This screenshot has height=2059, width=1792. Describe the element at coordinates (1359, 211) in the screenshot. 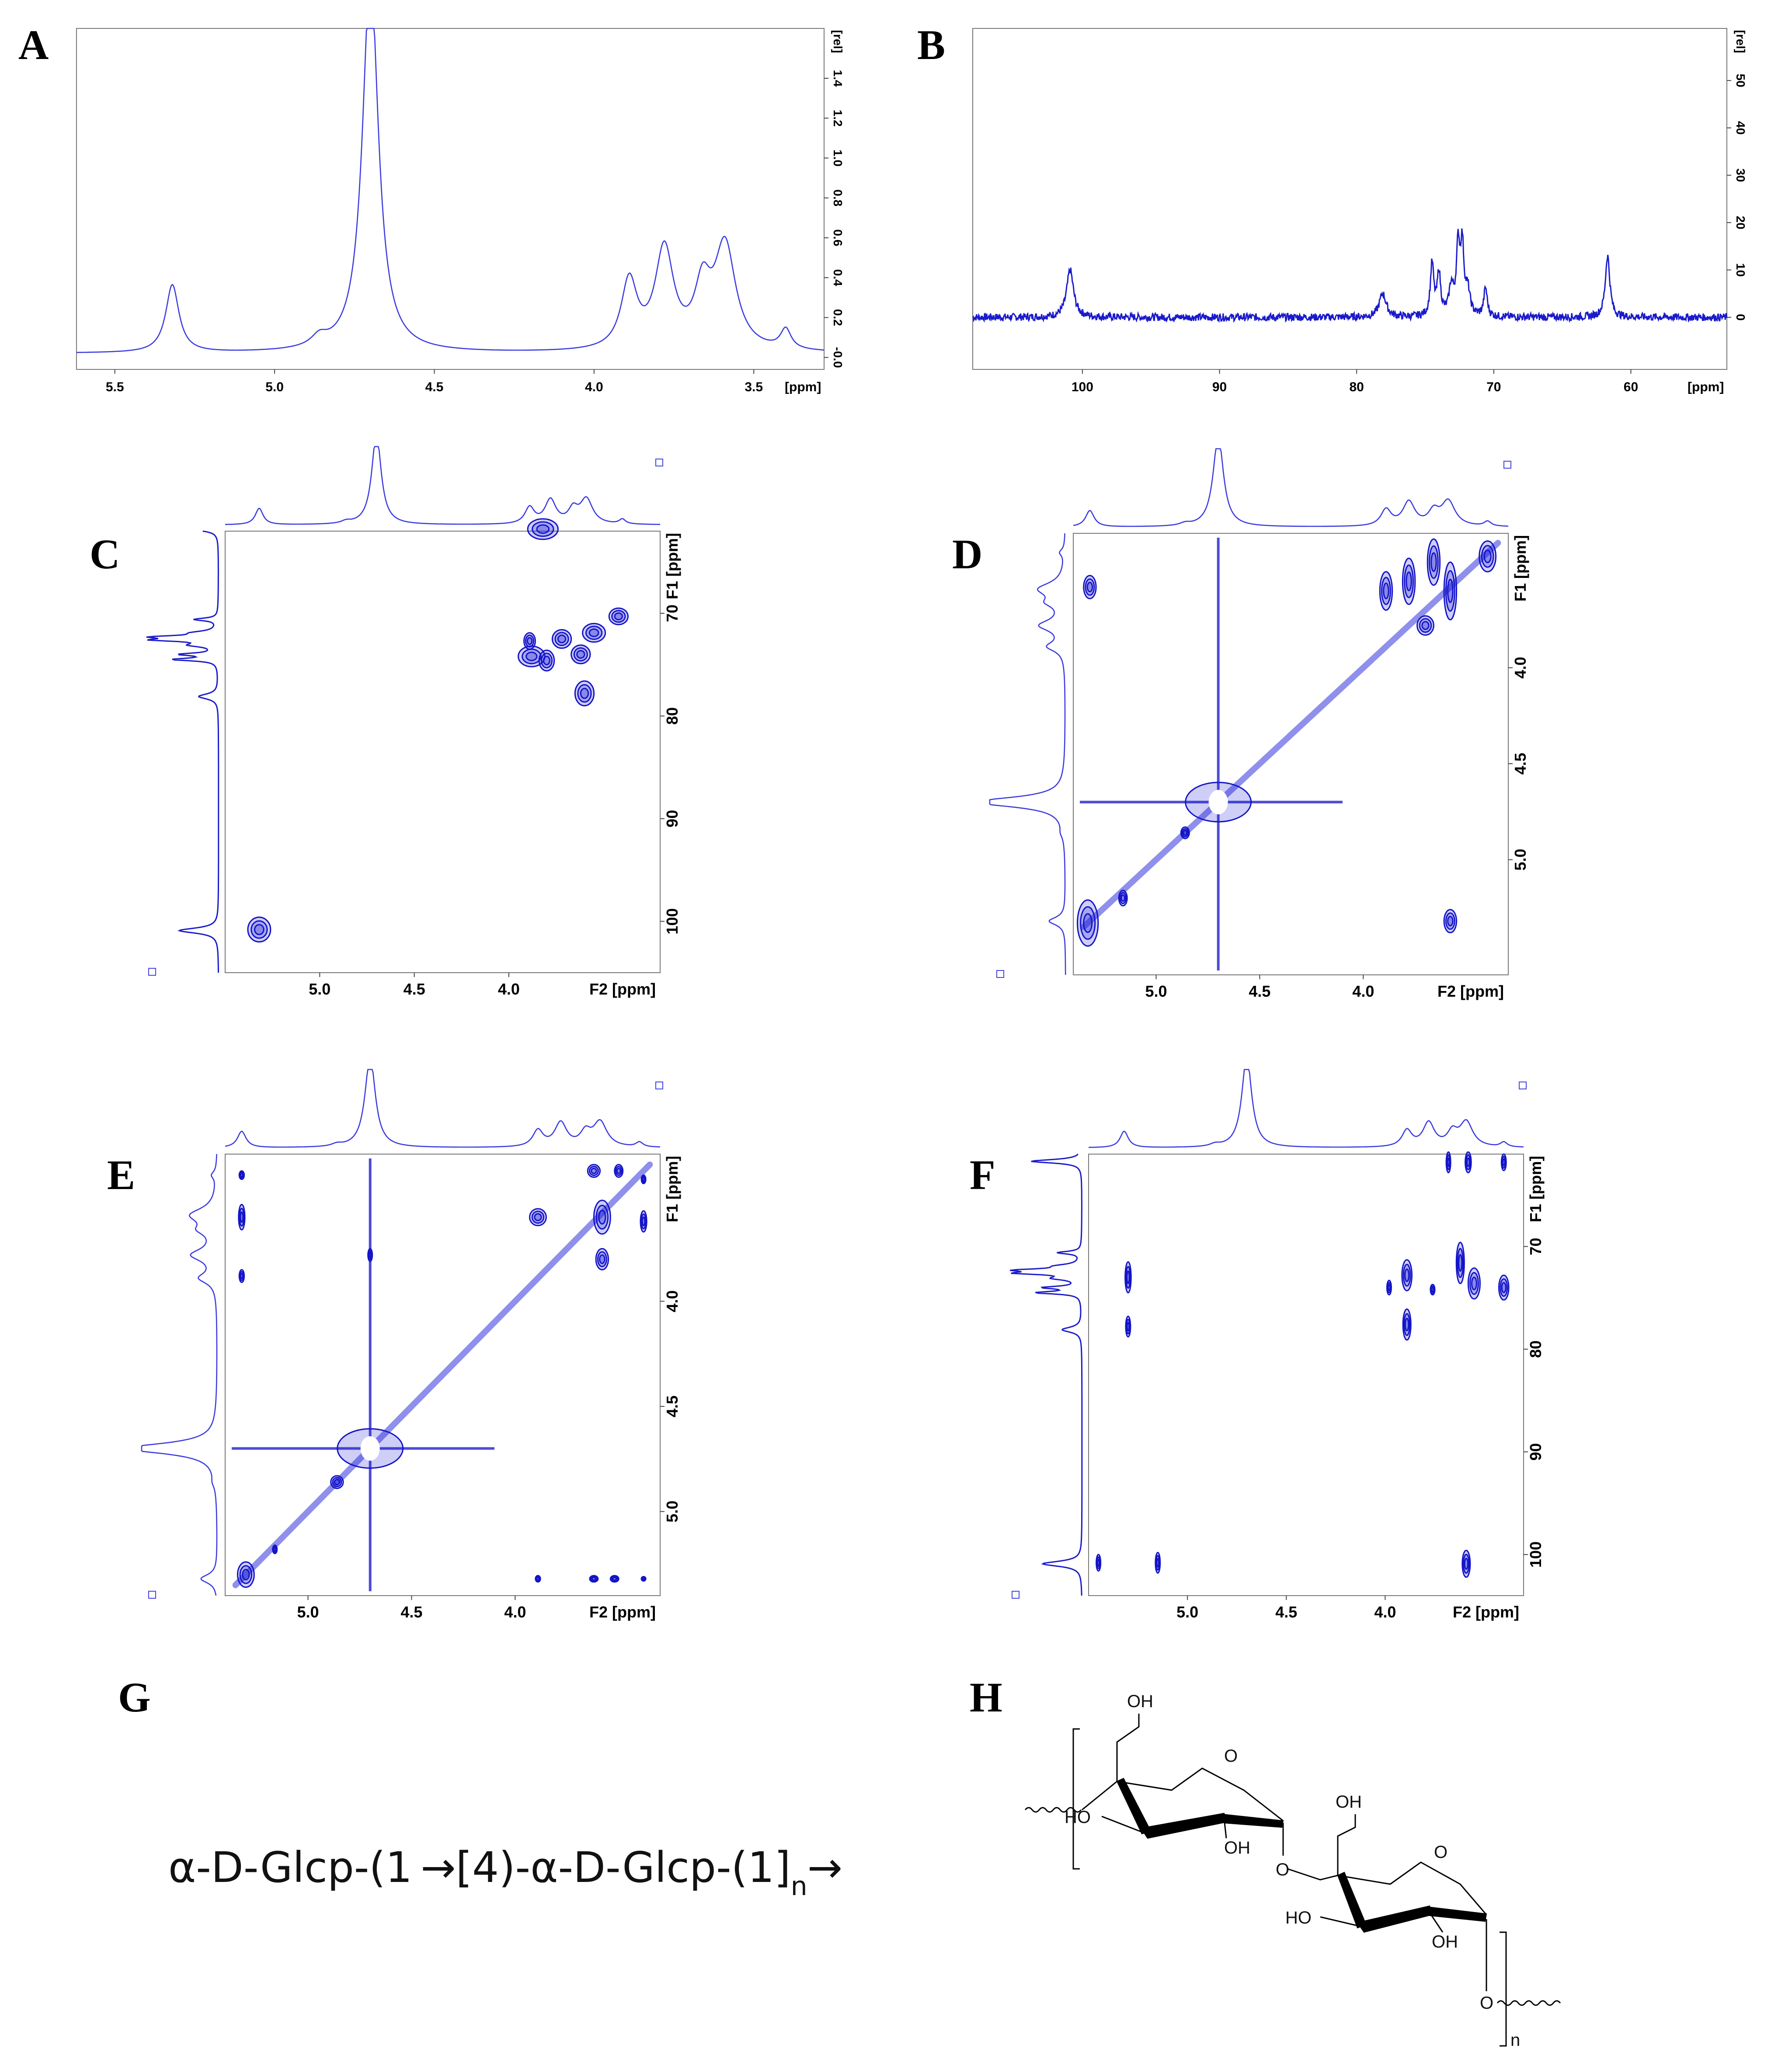

I see `panel-b-13c-spectrum: 100 90 80 70 60 0 10 20 30 40 50 [ppm] [rel]` at that location.